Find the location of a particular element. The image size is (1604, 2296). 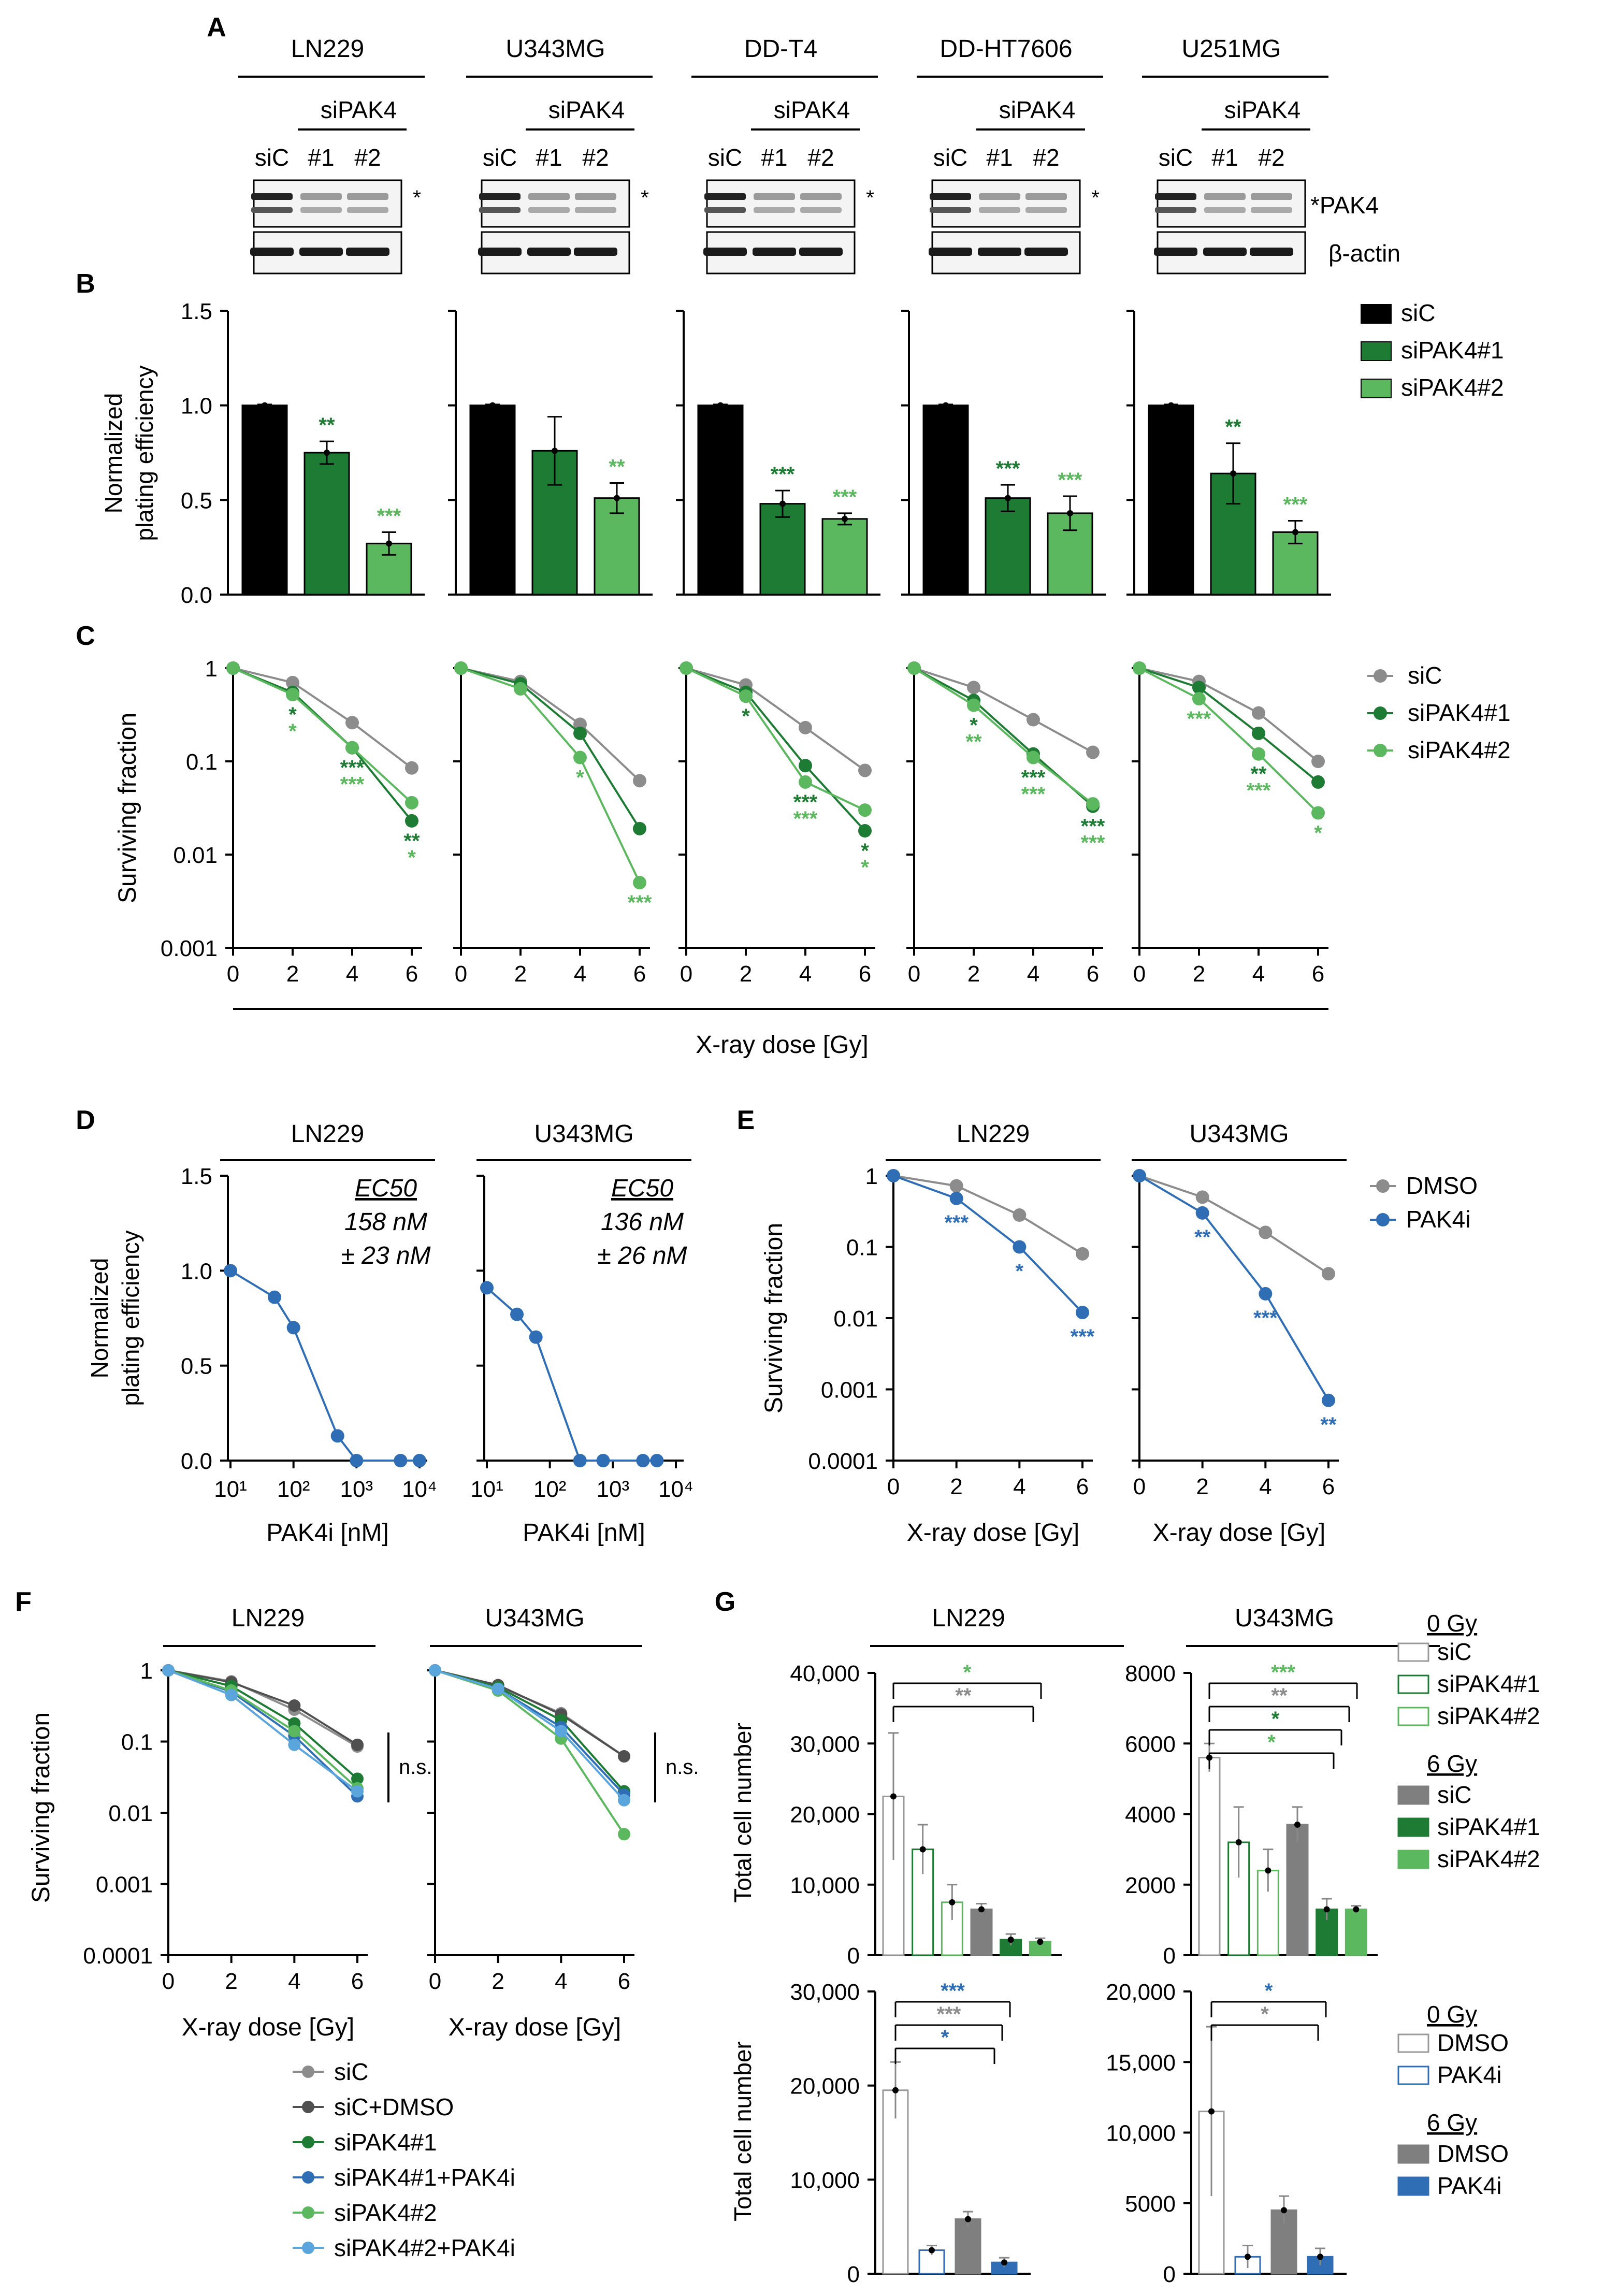

ec50-error: ± 23 nM is located at coordinates (385, 1255).